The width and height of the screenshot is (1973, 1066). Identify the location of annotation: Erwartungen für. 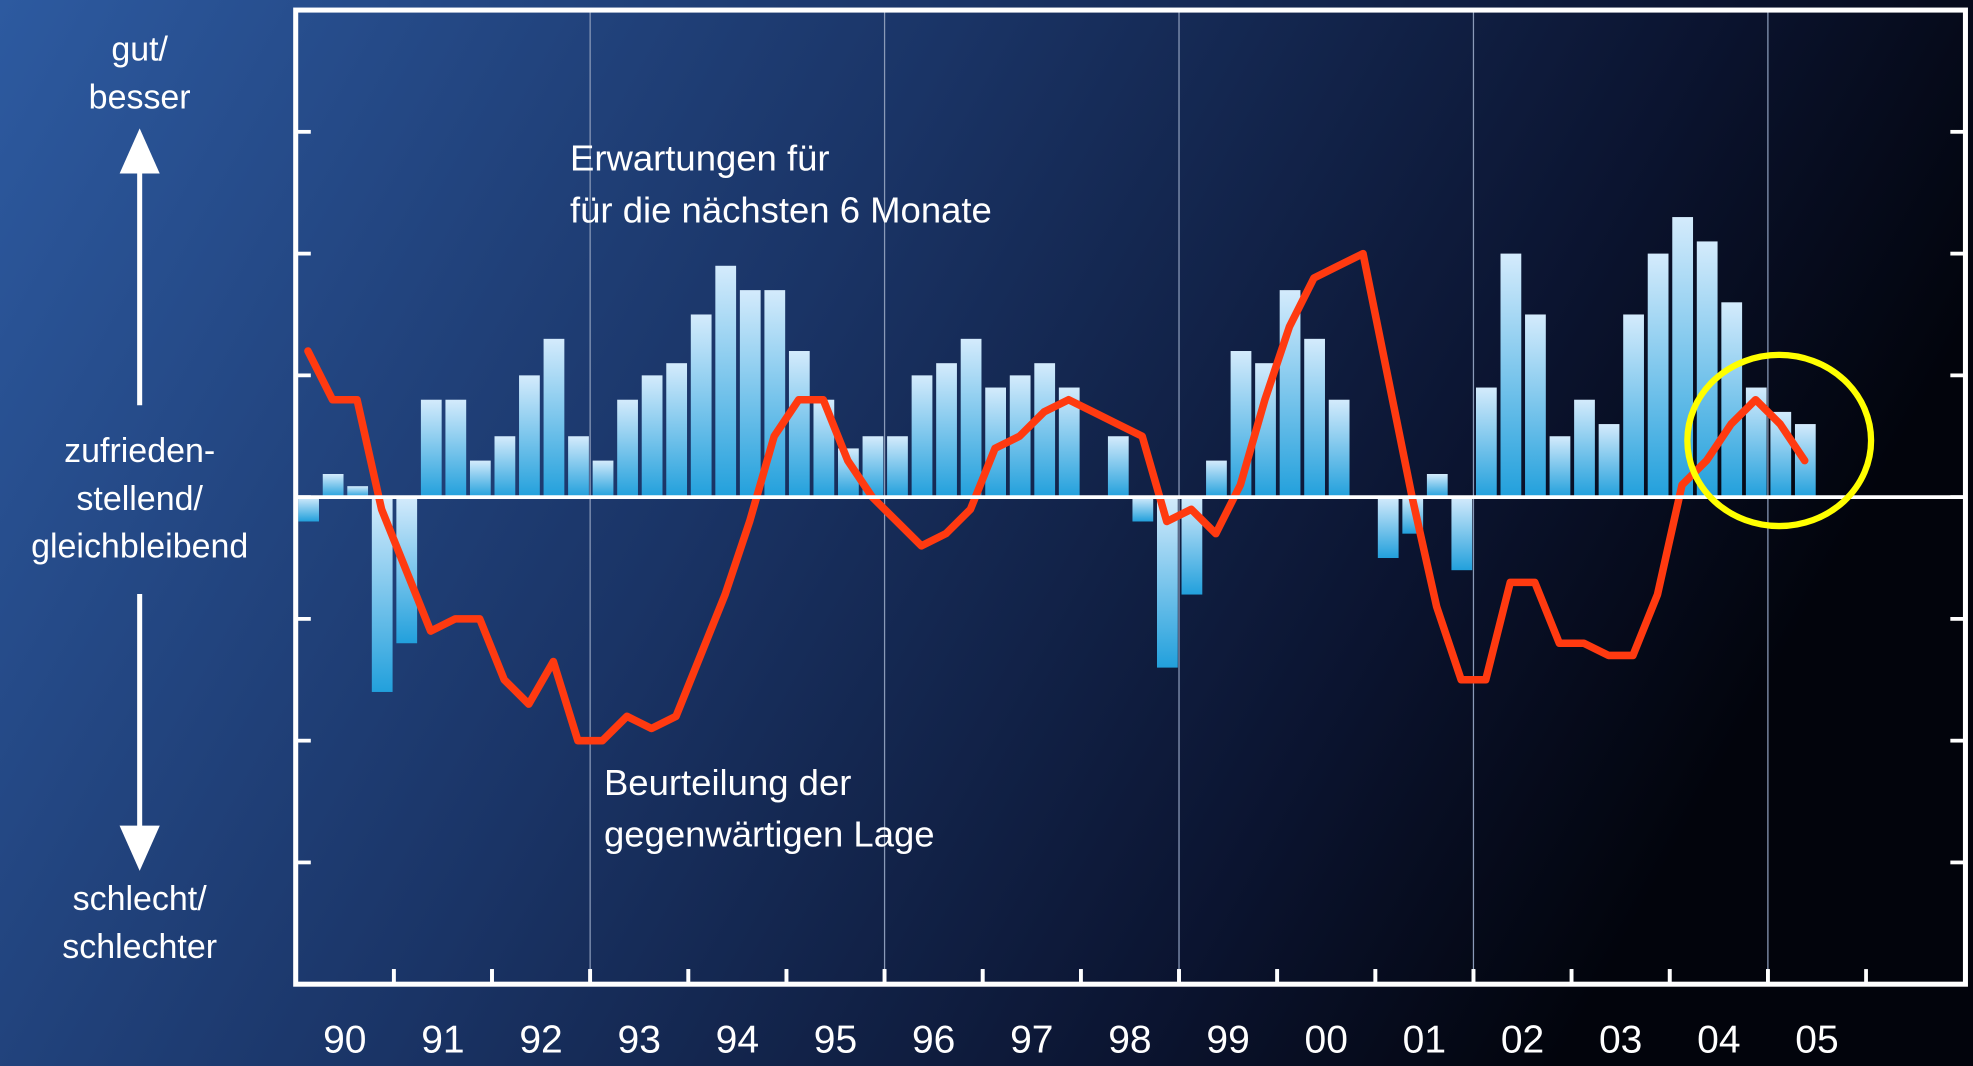
(700, 158).